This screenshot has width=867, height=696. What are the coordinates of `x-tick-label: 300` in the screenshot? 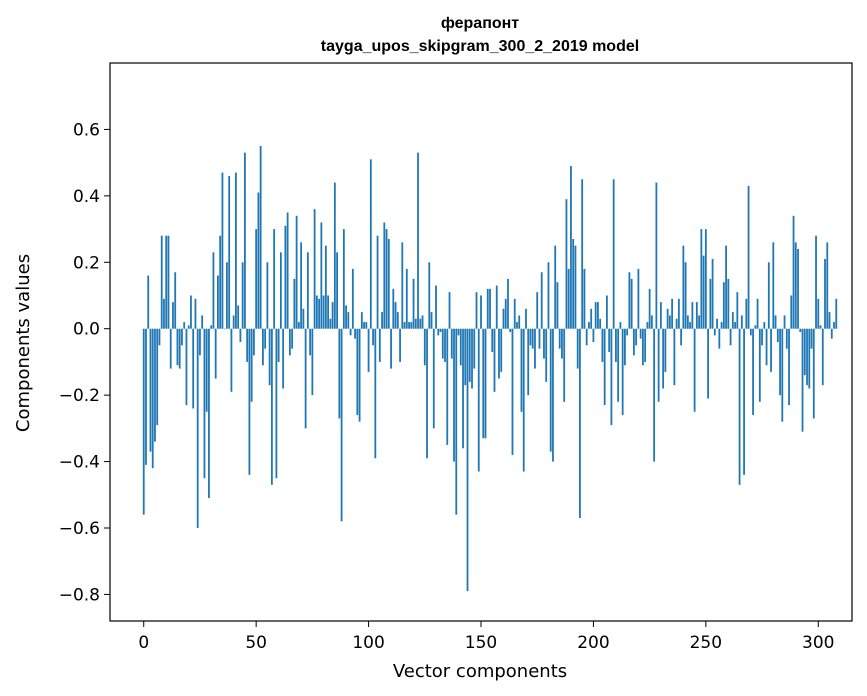 It's located at (818, 643).